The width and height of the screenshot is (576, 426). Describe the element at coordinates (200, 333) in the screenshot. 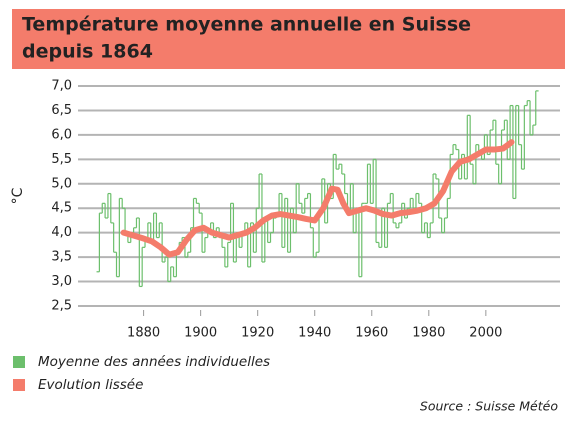

I see `x-tick-label: 1900` at that location.